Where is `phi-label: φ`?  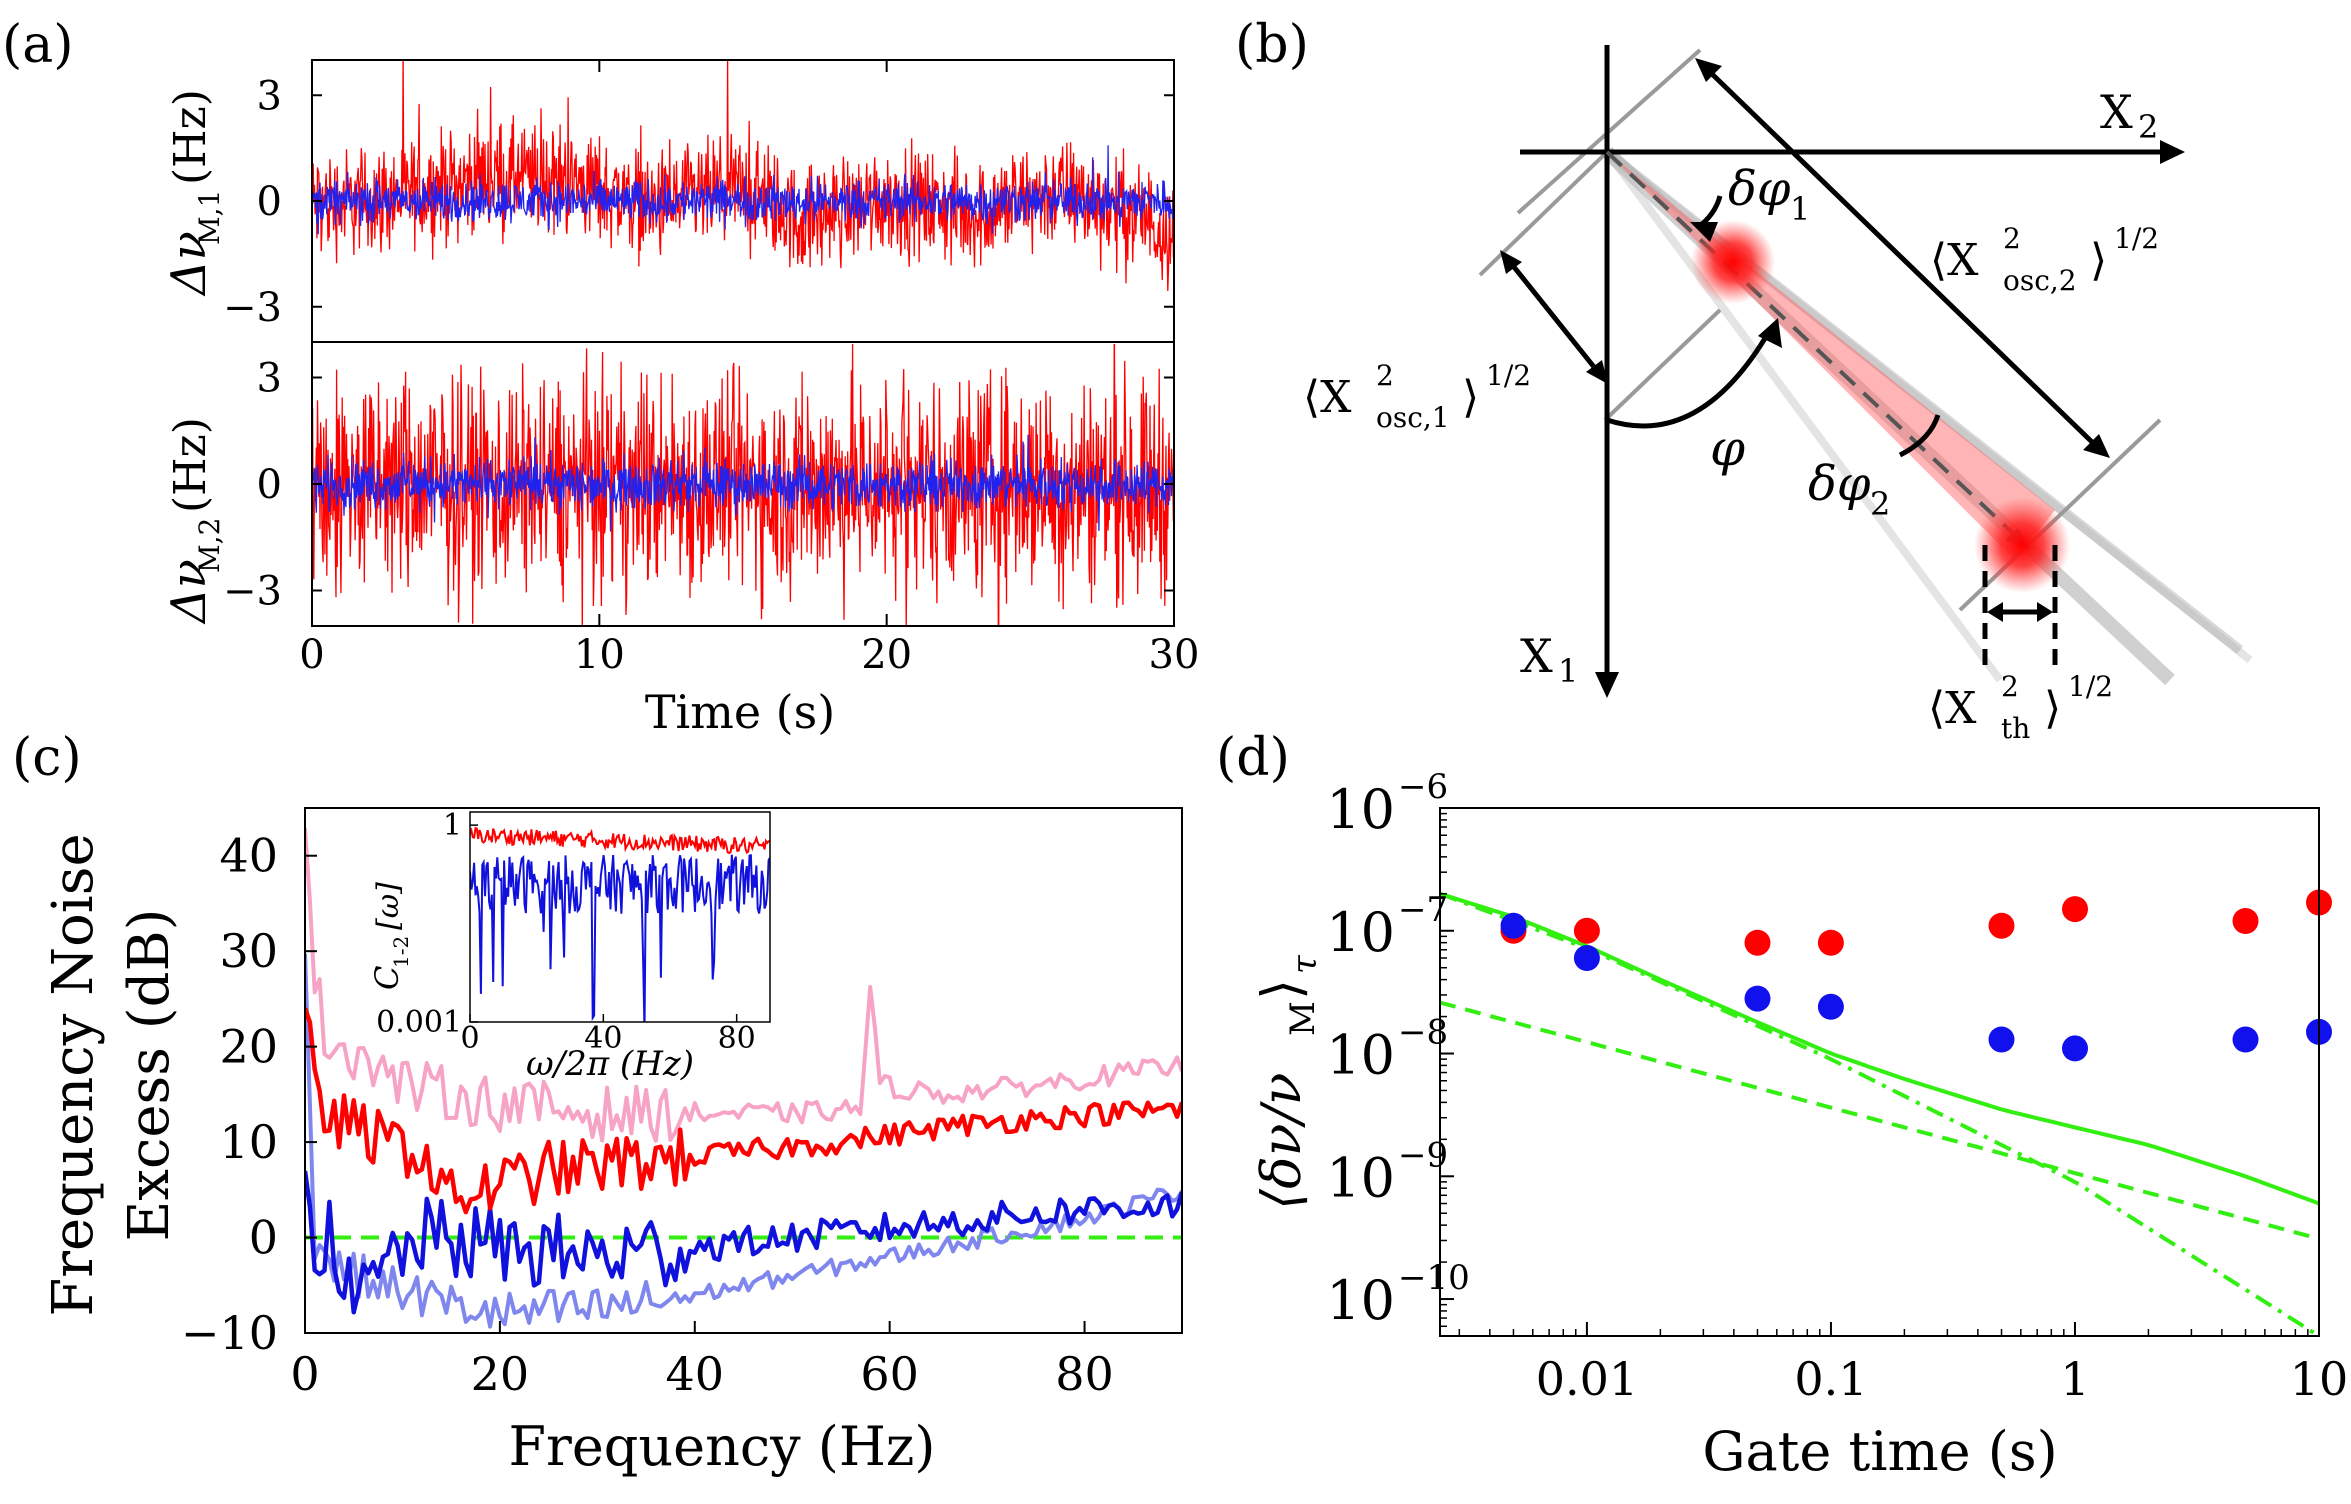
phi-label: φ is located at coordinates (1727, 448).